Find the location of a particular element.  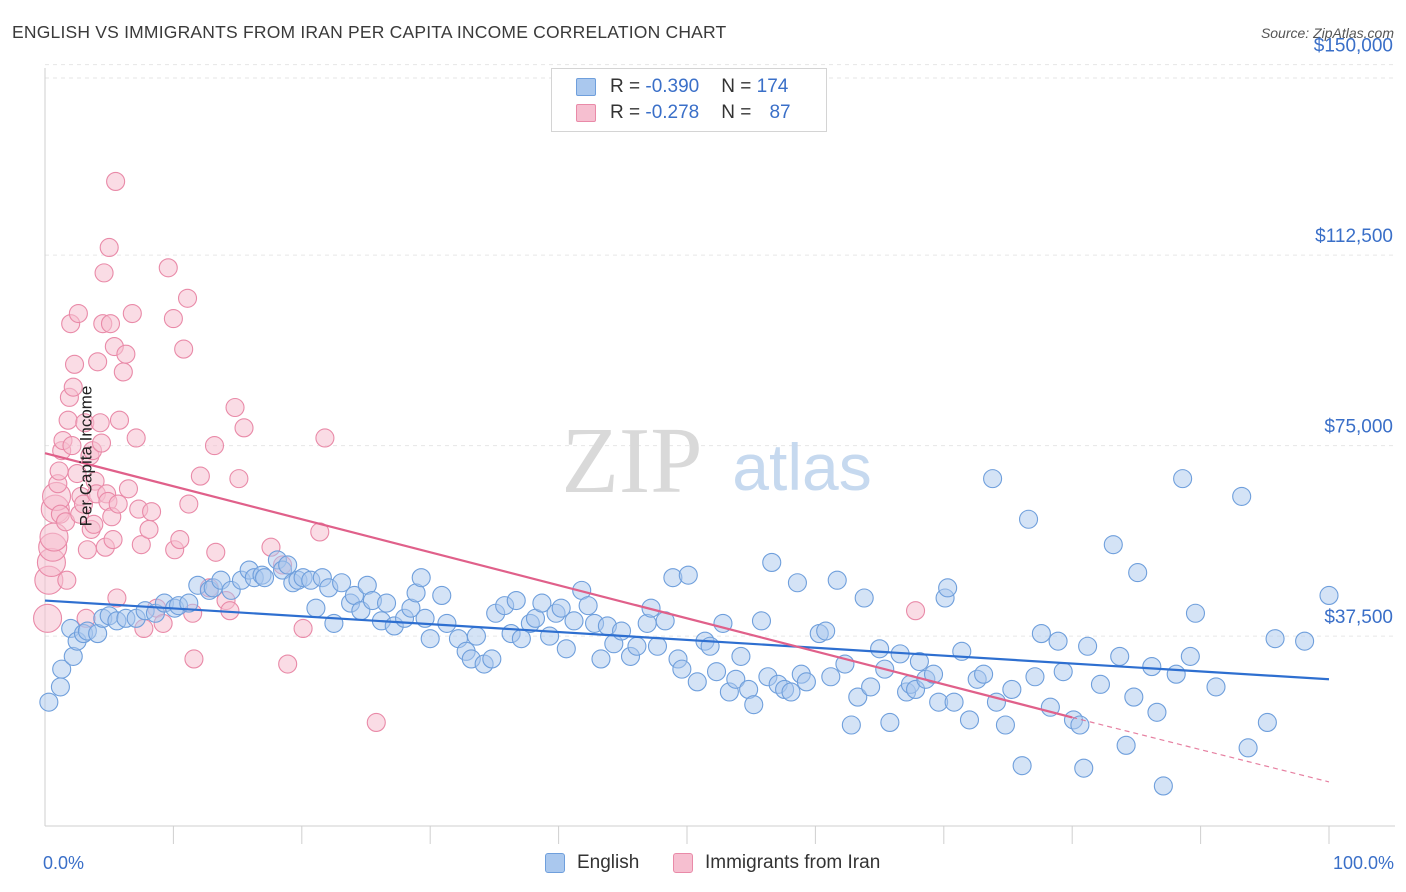

iran-n-value: 87 is located at coordinates (780, 112).